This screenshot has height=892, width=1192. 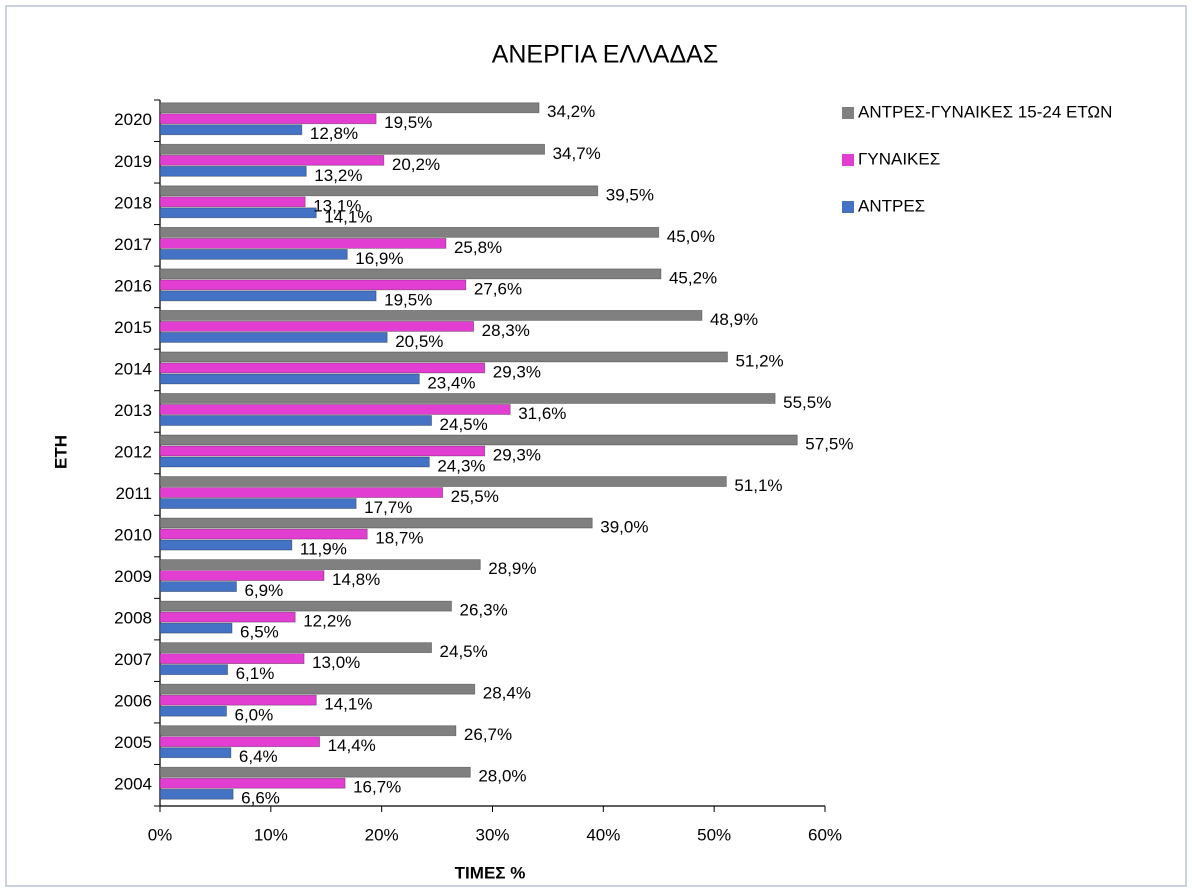 What do you see at coordinates (133, 701) in the screenshot?
I see `y-tick-label: 2006` at bounding box center [133, 701].